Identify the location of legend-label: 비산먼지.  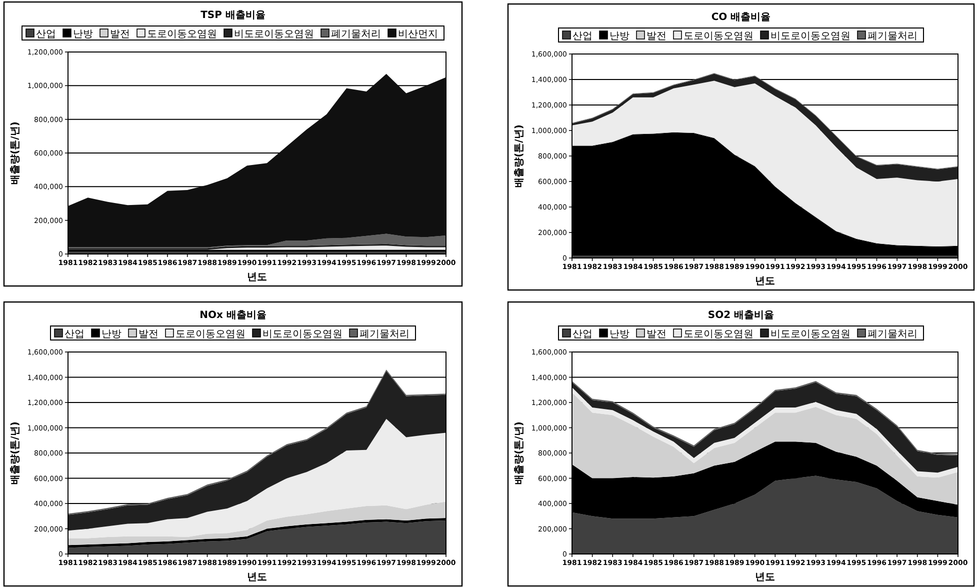
(418, 34).